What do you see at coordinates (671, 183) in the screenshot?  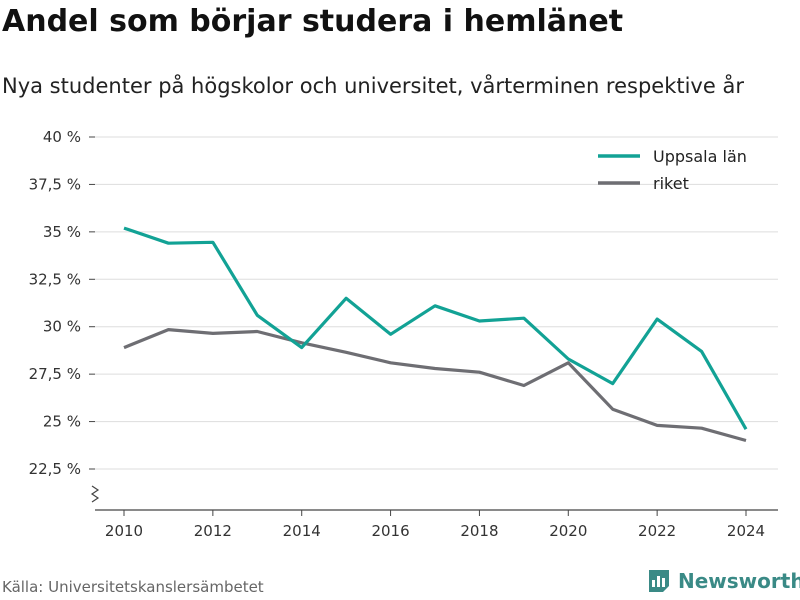 I see `legend-label: riket` at bounding box center [671, 183].